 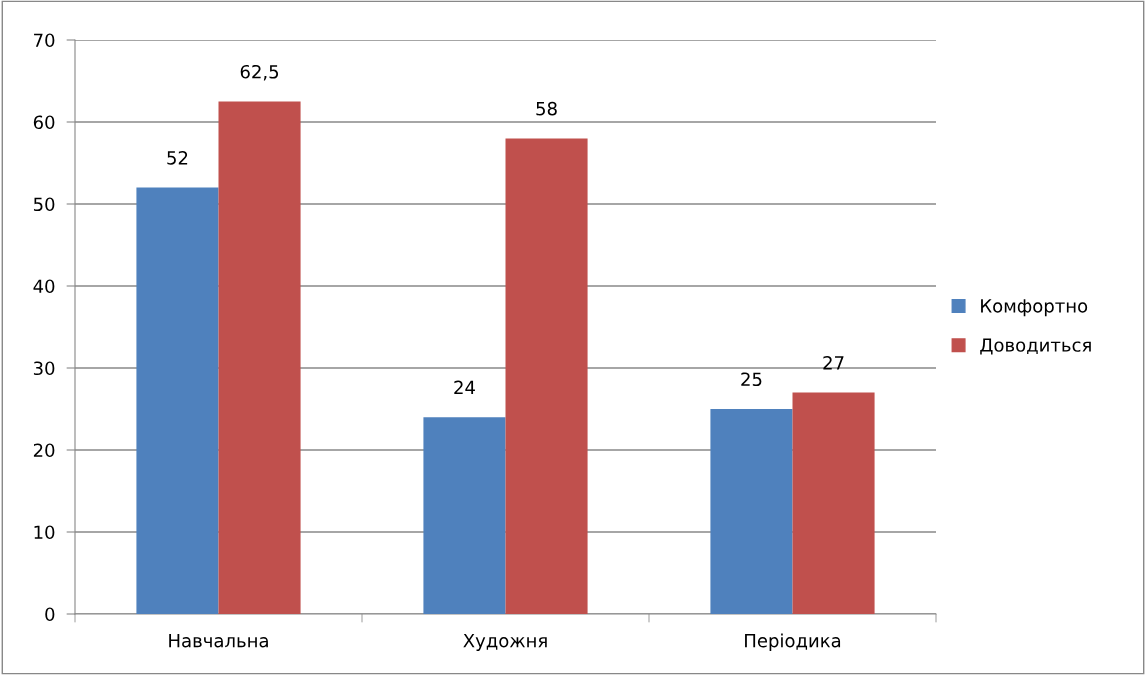 What do you see at coordinates (44, 204) in the screenshot?
I see `y-tick-label: 50` at bounding box center [44, 204].